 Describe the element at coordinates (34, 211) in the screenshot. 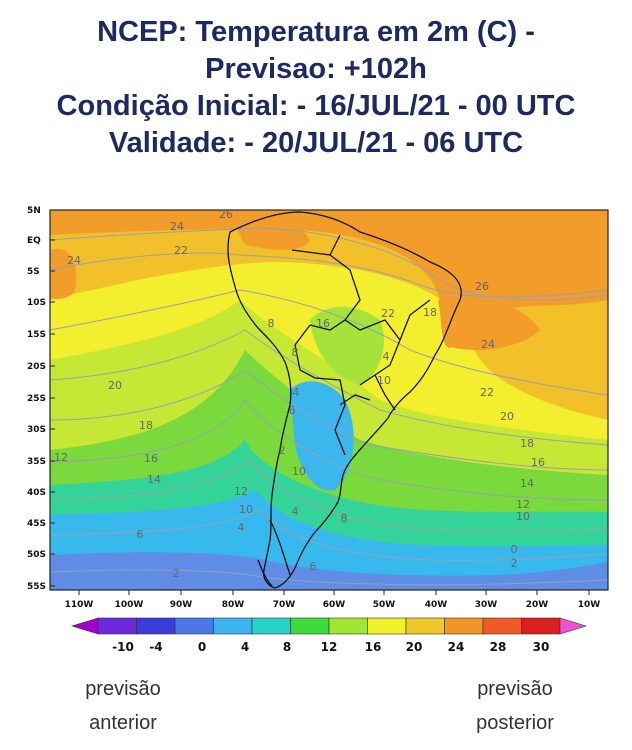

I see `lat-tick-label: 5N` at that location.